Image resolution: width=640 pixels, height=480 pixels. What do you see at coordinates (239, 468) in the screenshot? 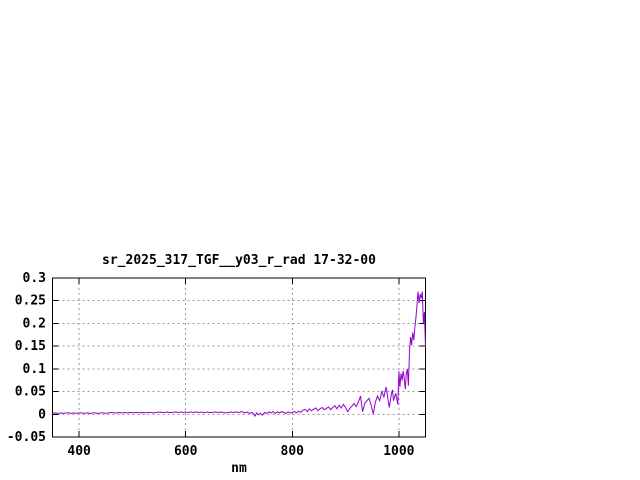
I see `x-axis-label: nm` at bounding box center [239, 468].